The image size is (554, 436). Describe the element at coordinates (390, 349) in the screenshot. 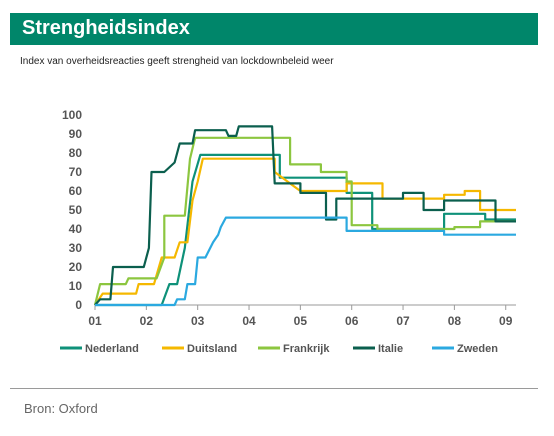

I see `legend-label-italie: Italie` at that location.